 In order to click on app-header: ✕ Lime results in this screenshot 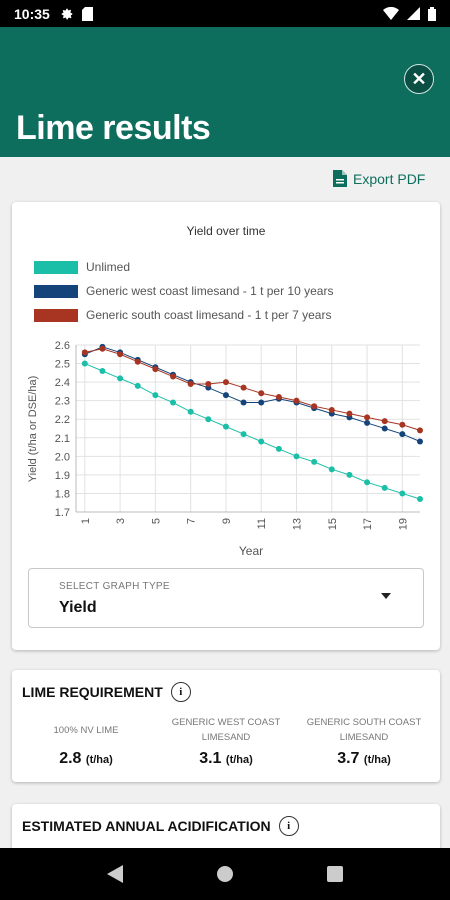, I will do `click(225, 92)`.